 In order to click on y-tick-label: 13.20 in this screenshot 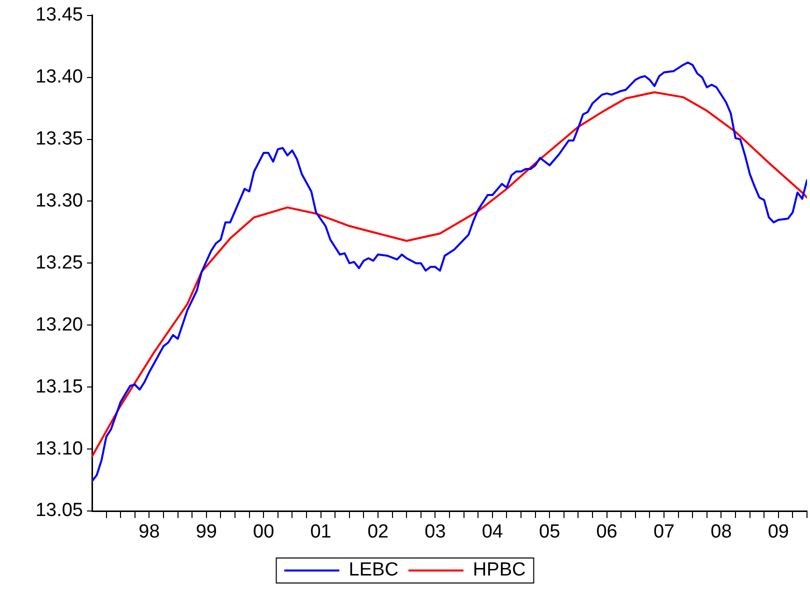, I will do `click(59, 325)`.